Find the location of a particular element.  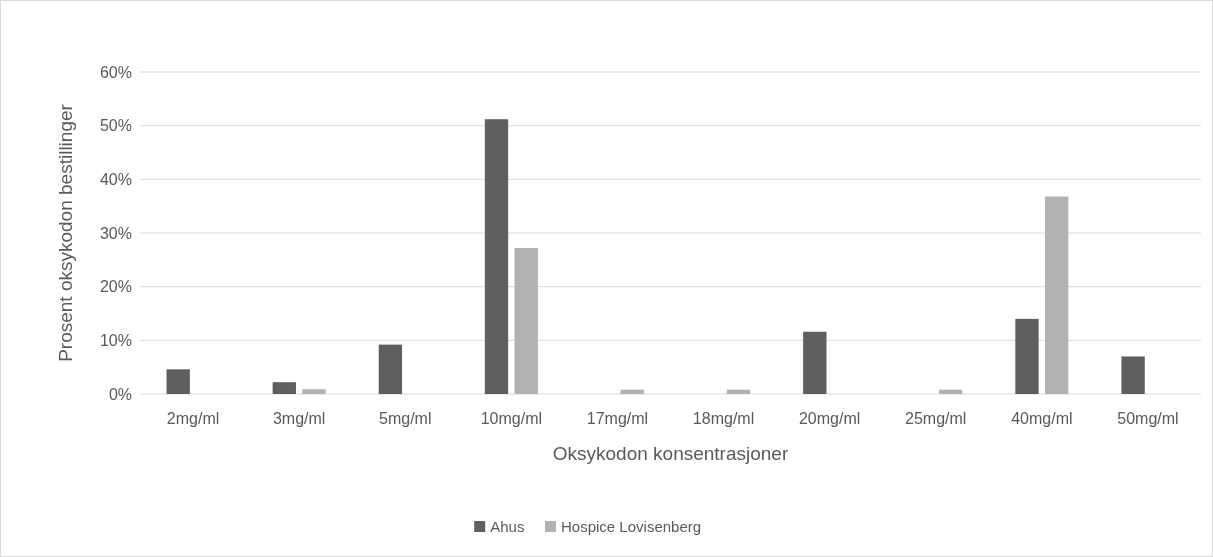

legend-label: Hospice Lovisenberg is located at coordinates (631, 527).